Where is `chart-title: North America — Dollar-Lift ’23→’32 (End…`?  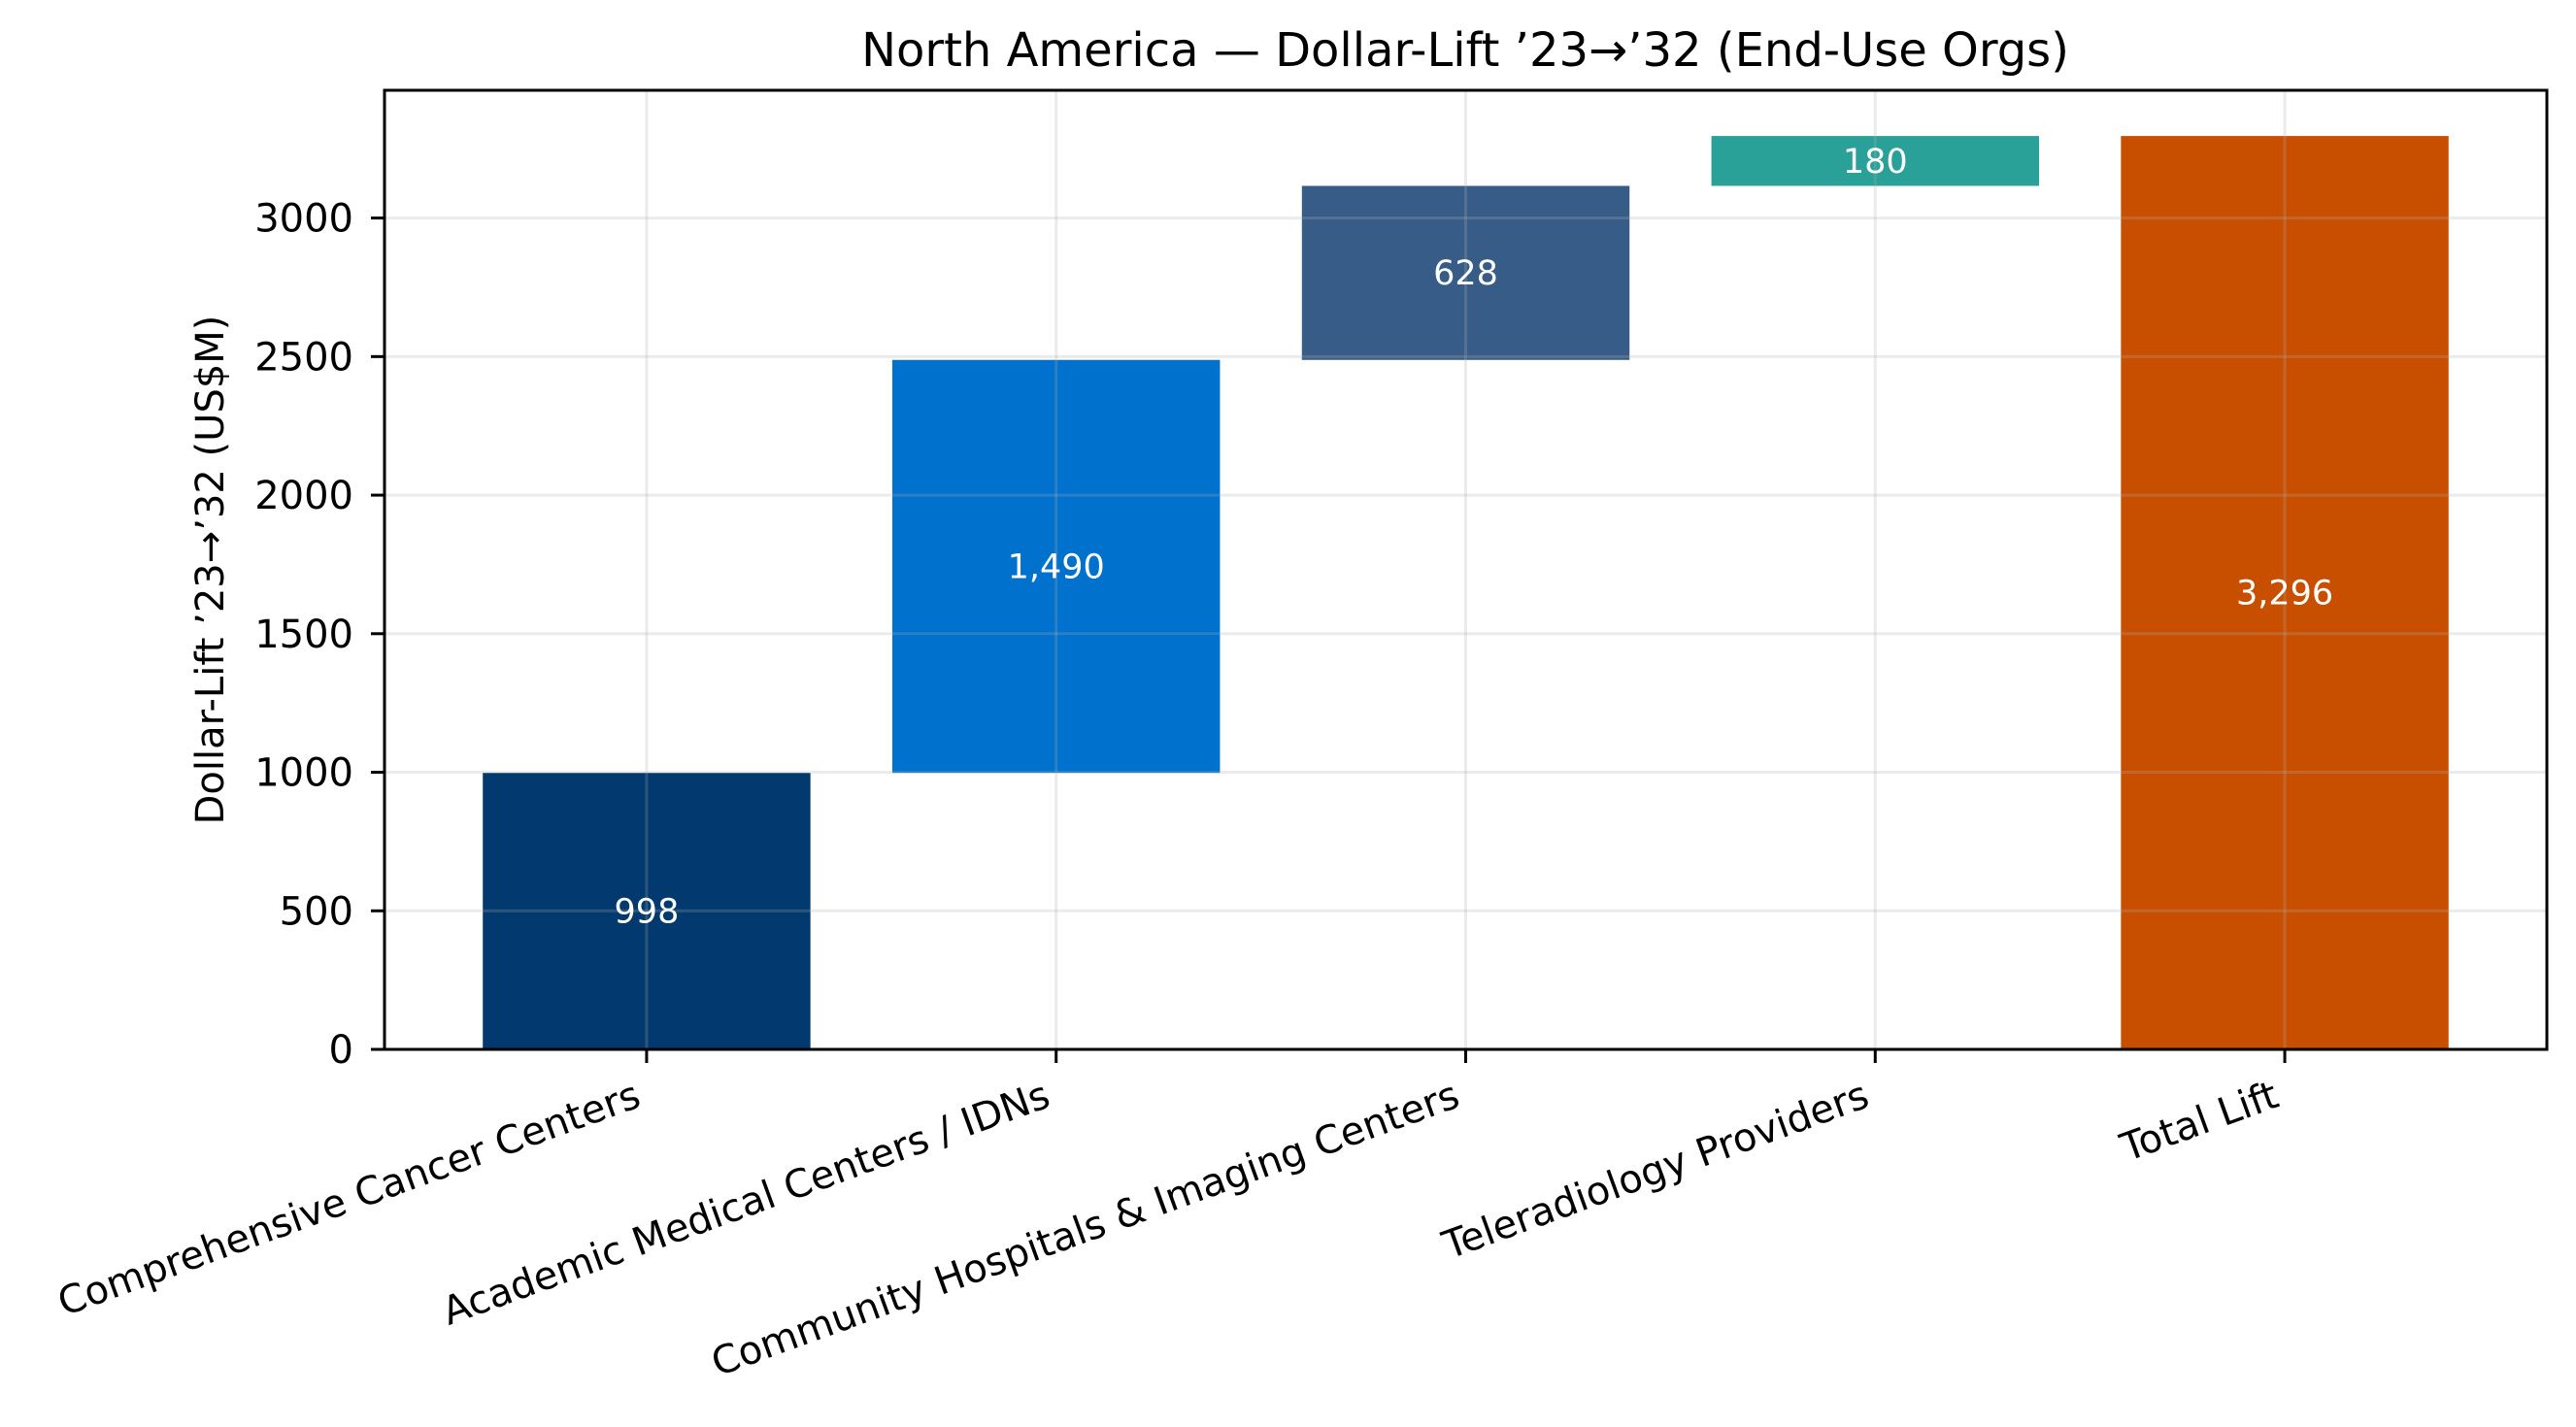
chart-title: North America — Dollar-Lift ’23→’32 (End… is located at coordinates (1465, 50).